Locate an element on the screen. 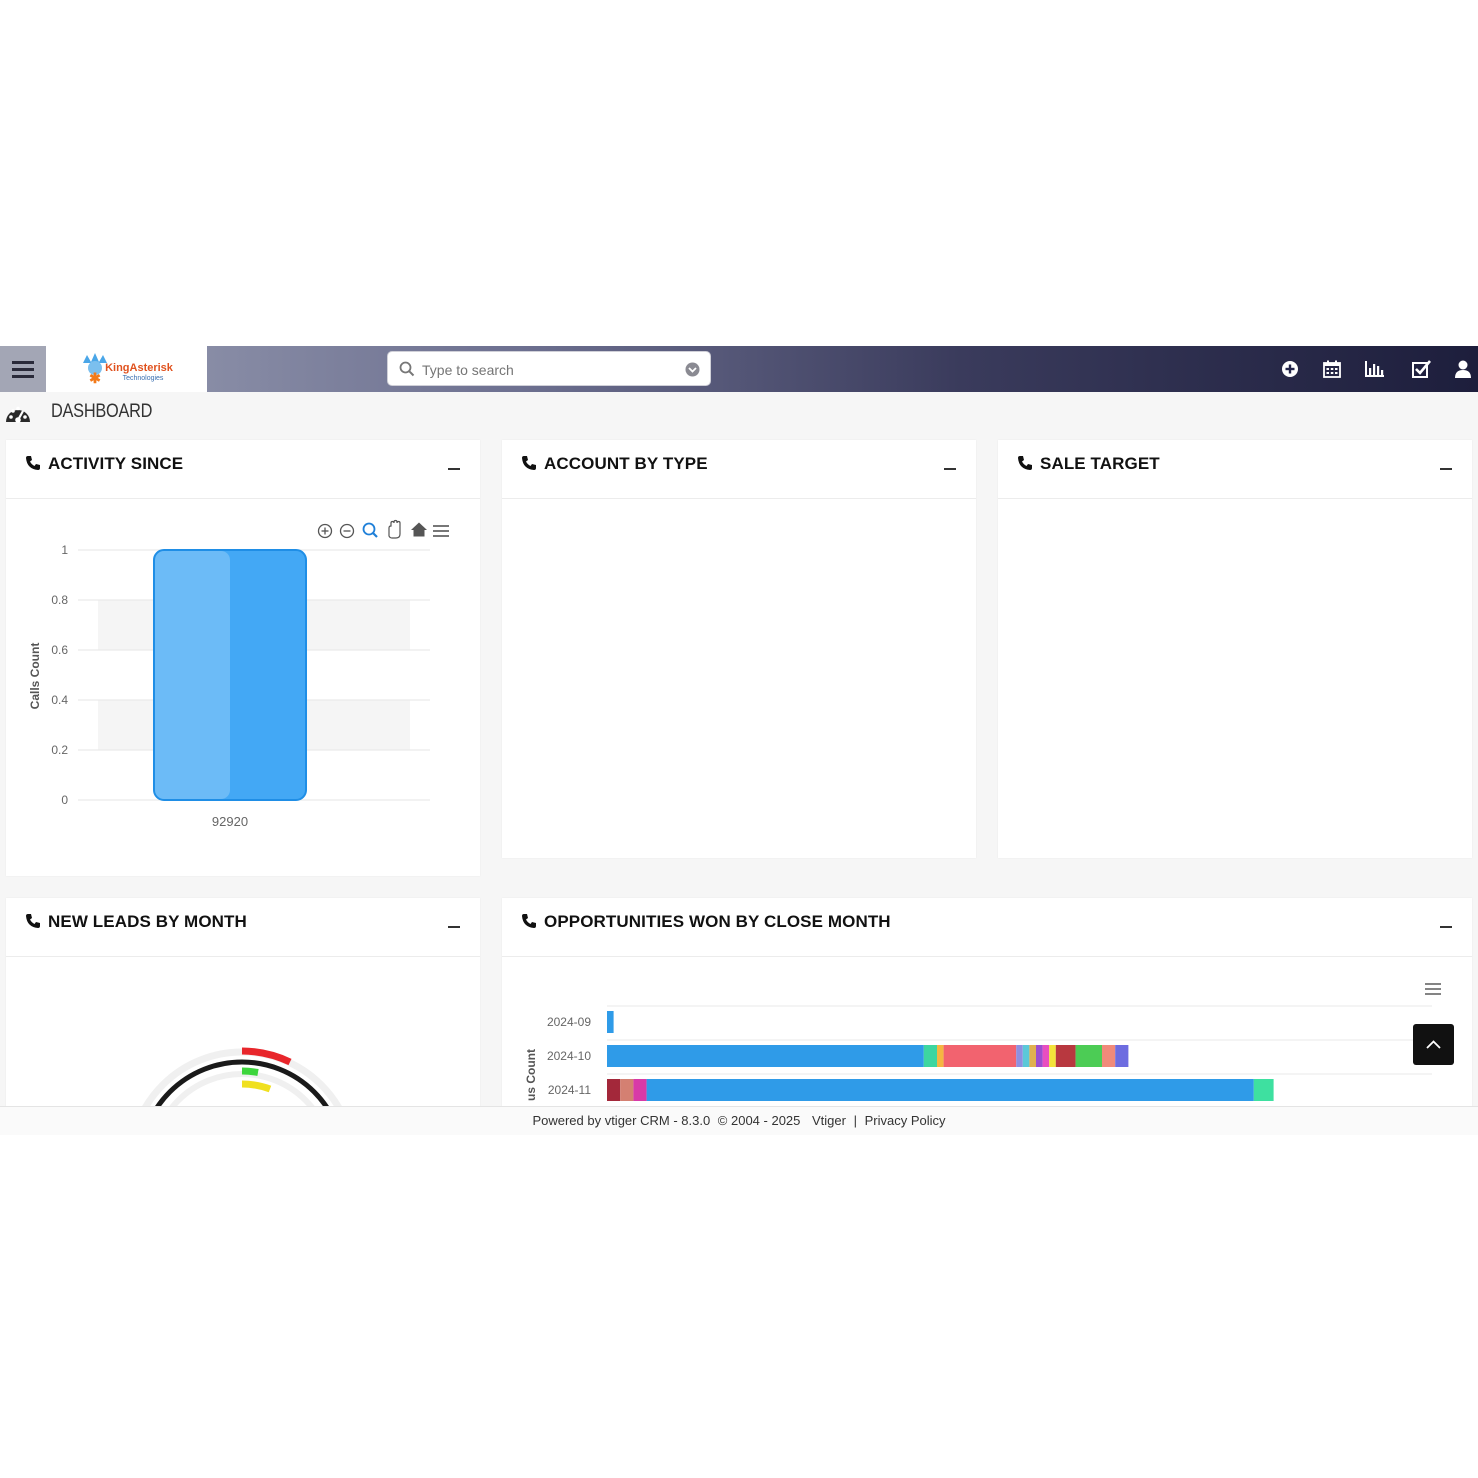 Image resolution: width=1478 pixels, height=1478 pixels. menu-toggle-button is located at coordinates (23, 369).